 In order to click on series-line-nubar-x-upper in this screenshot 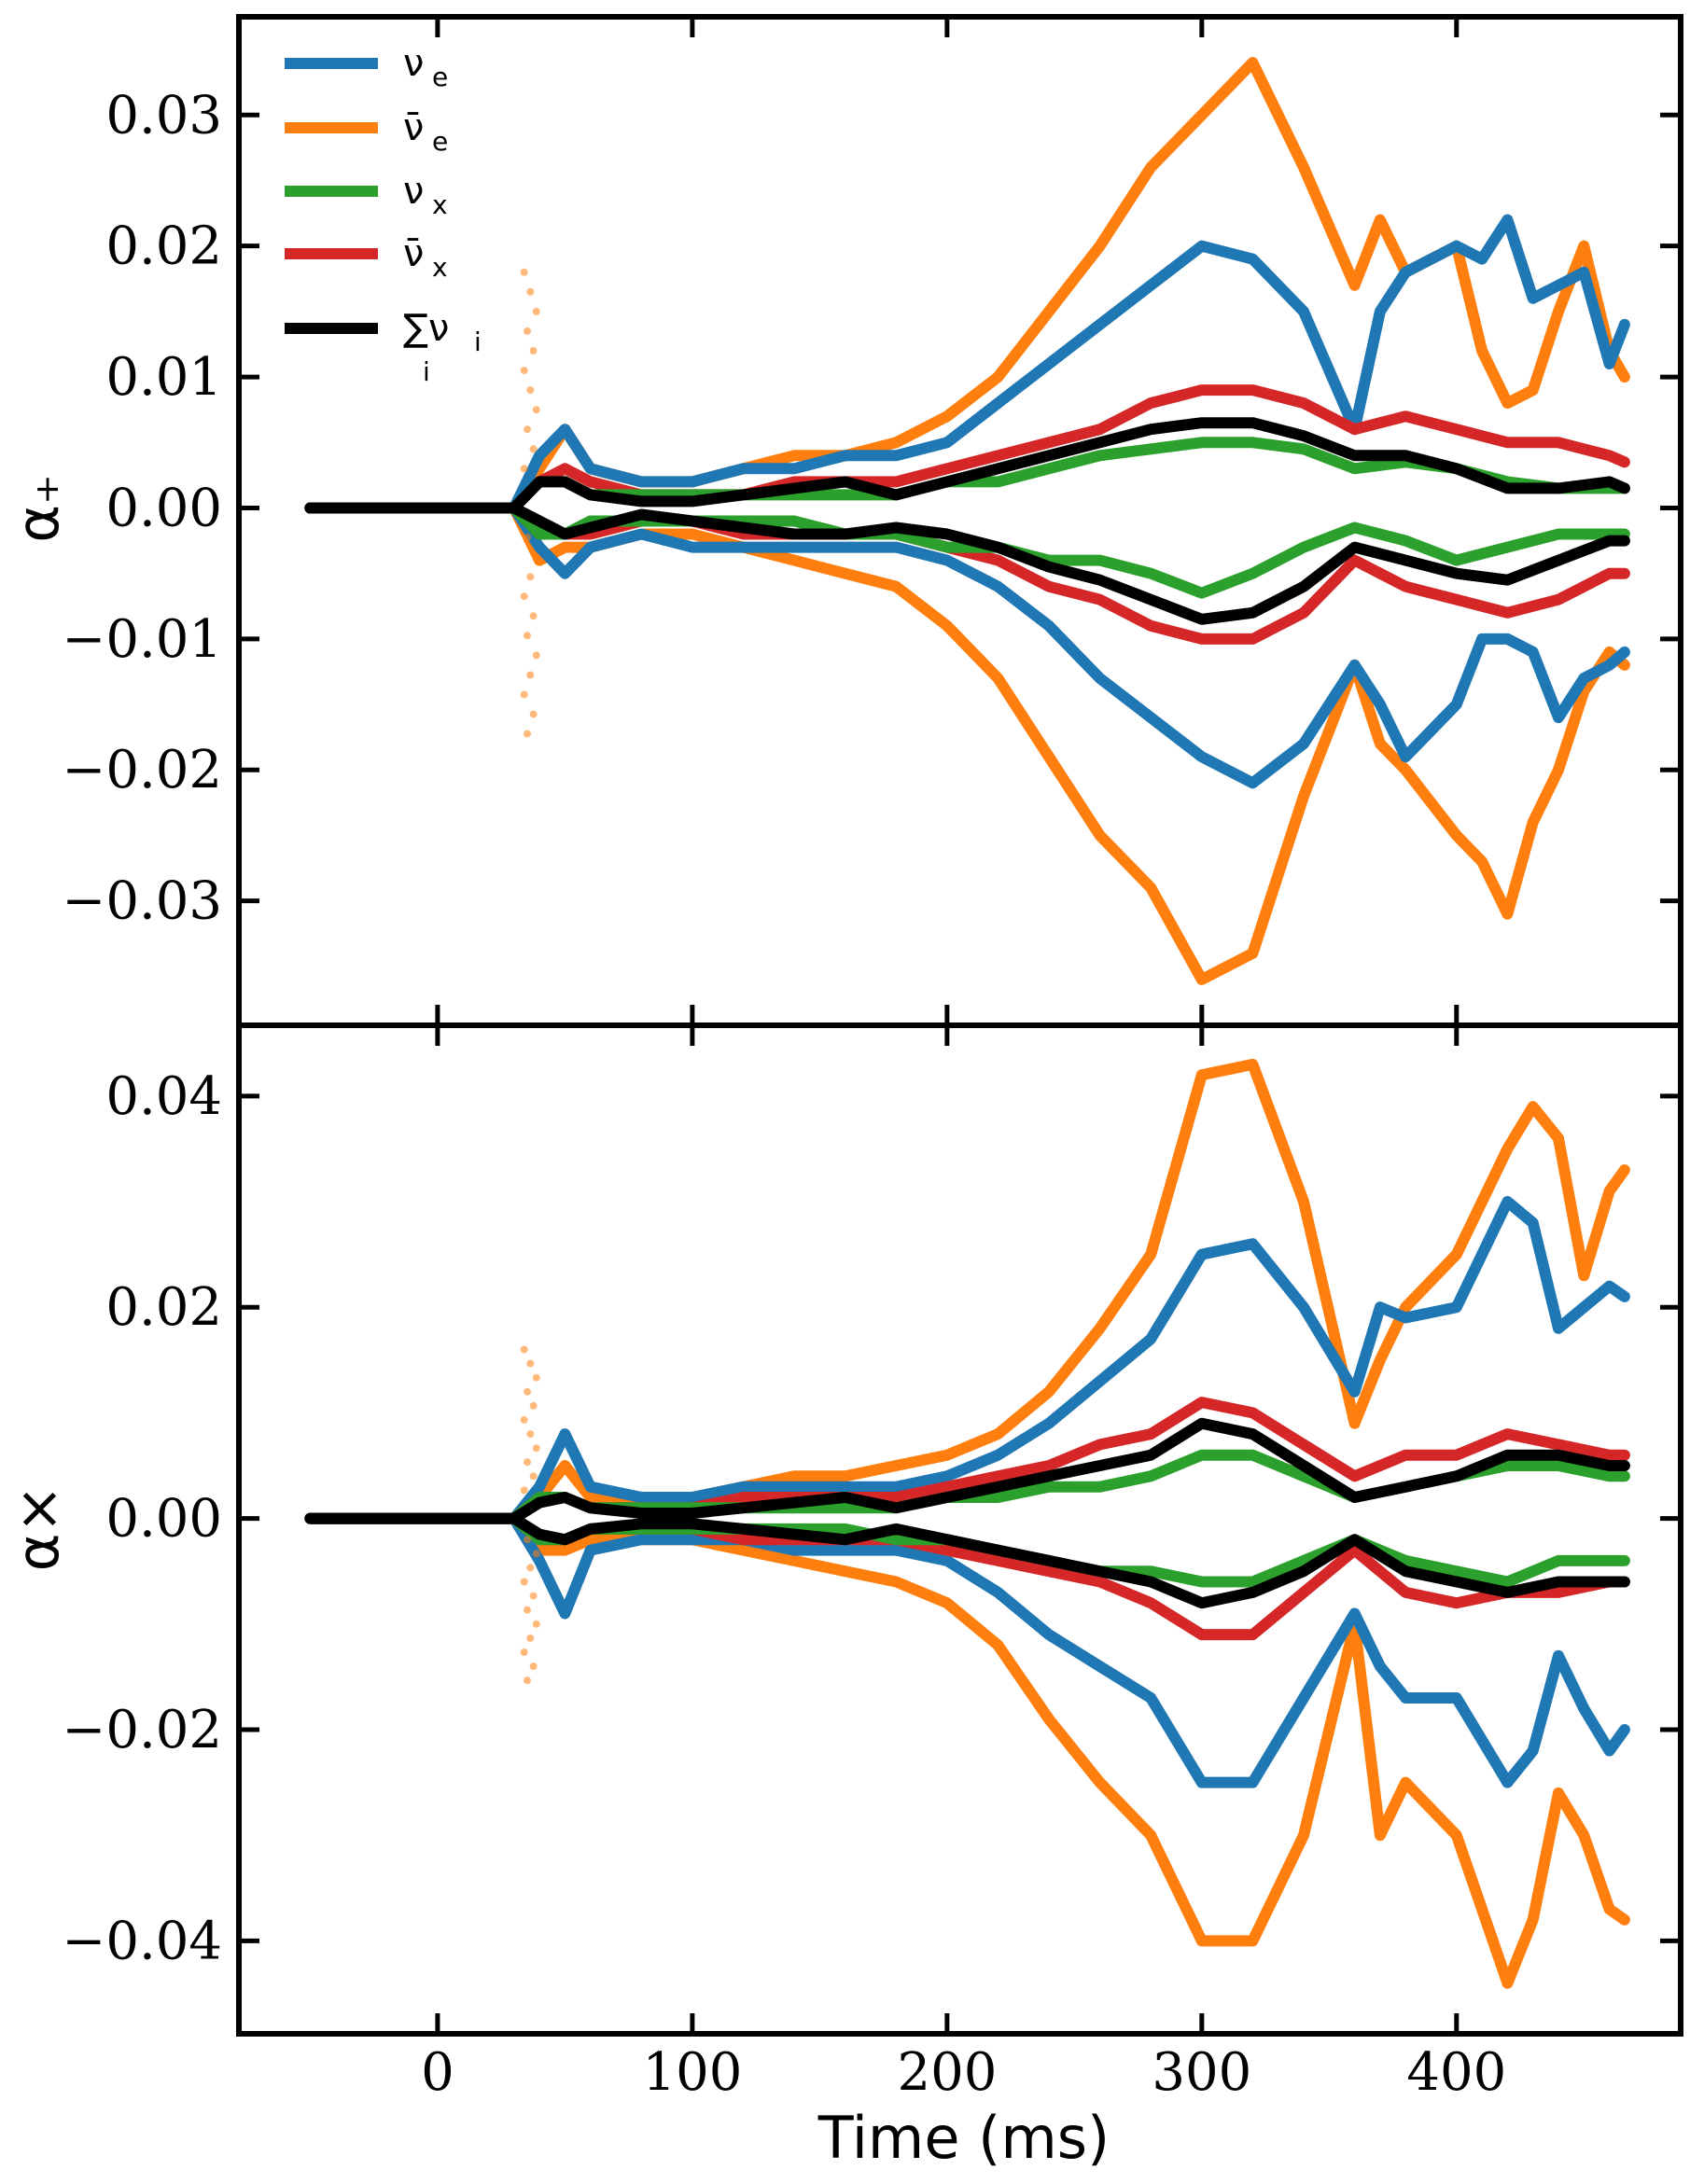, I will do `click(967, 449)`.